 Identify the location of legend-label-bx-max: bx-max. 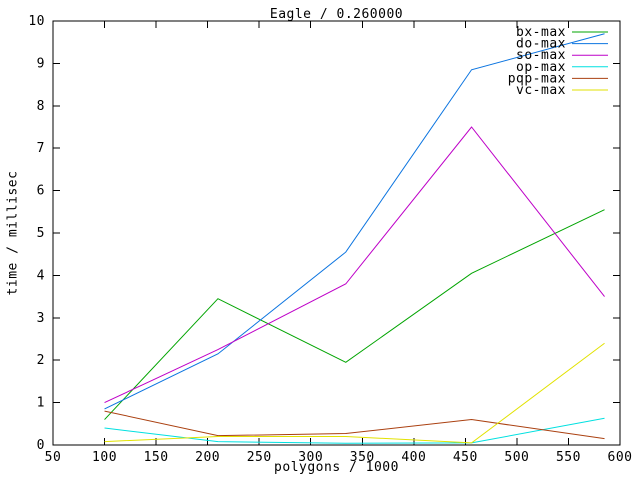
(541, 32).